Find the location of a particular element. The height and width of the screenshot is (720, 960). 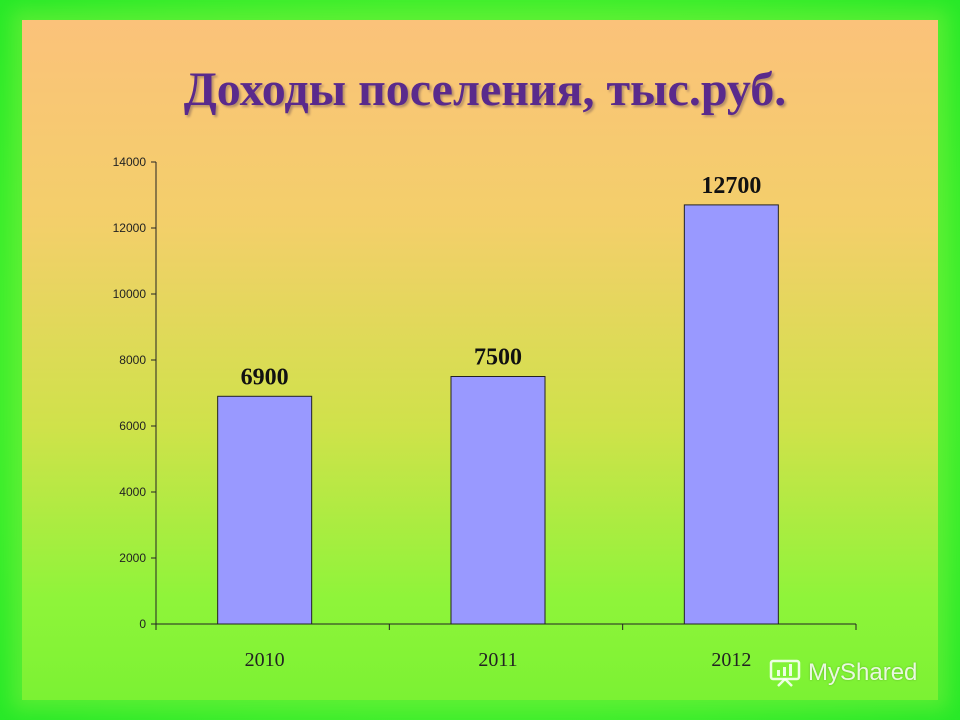

watermark-text: MyShared is located at coordinates (863, 672).